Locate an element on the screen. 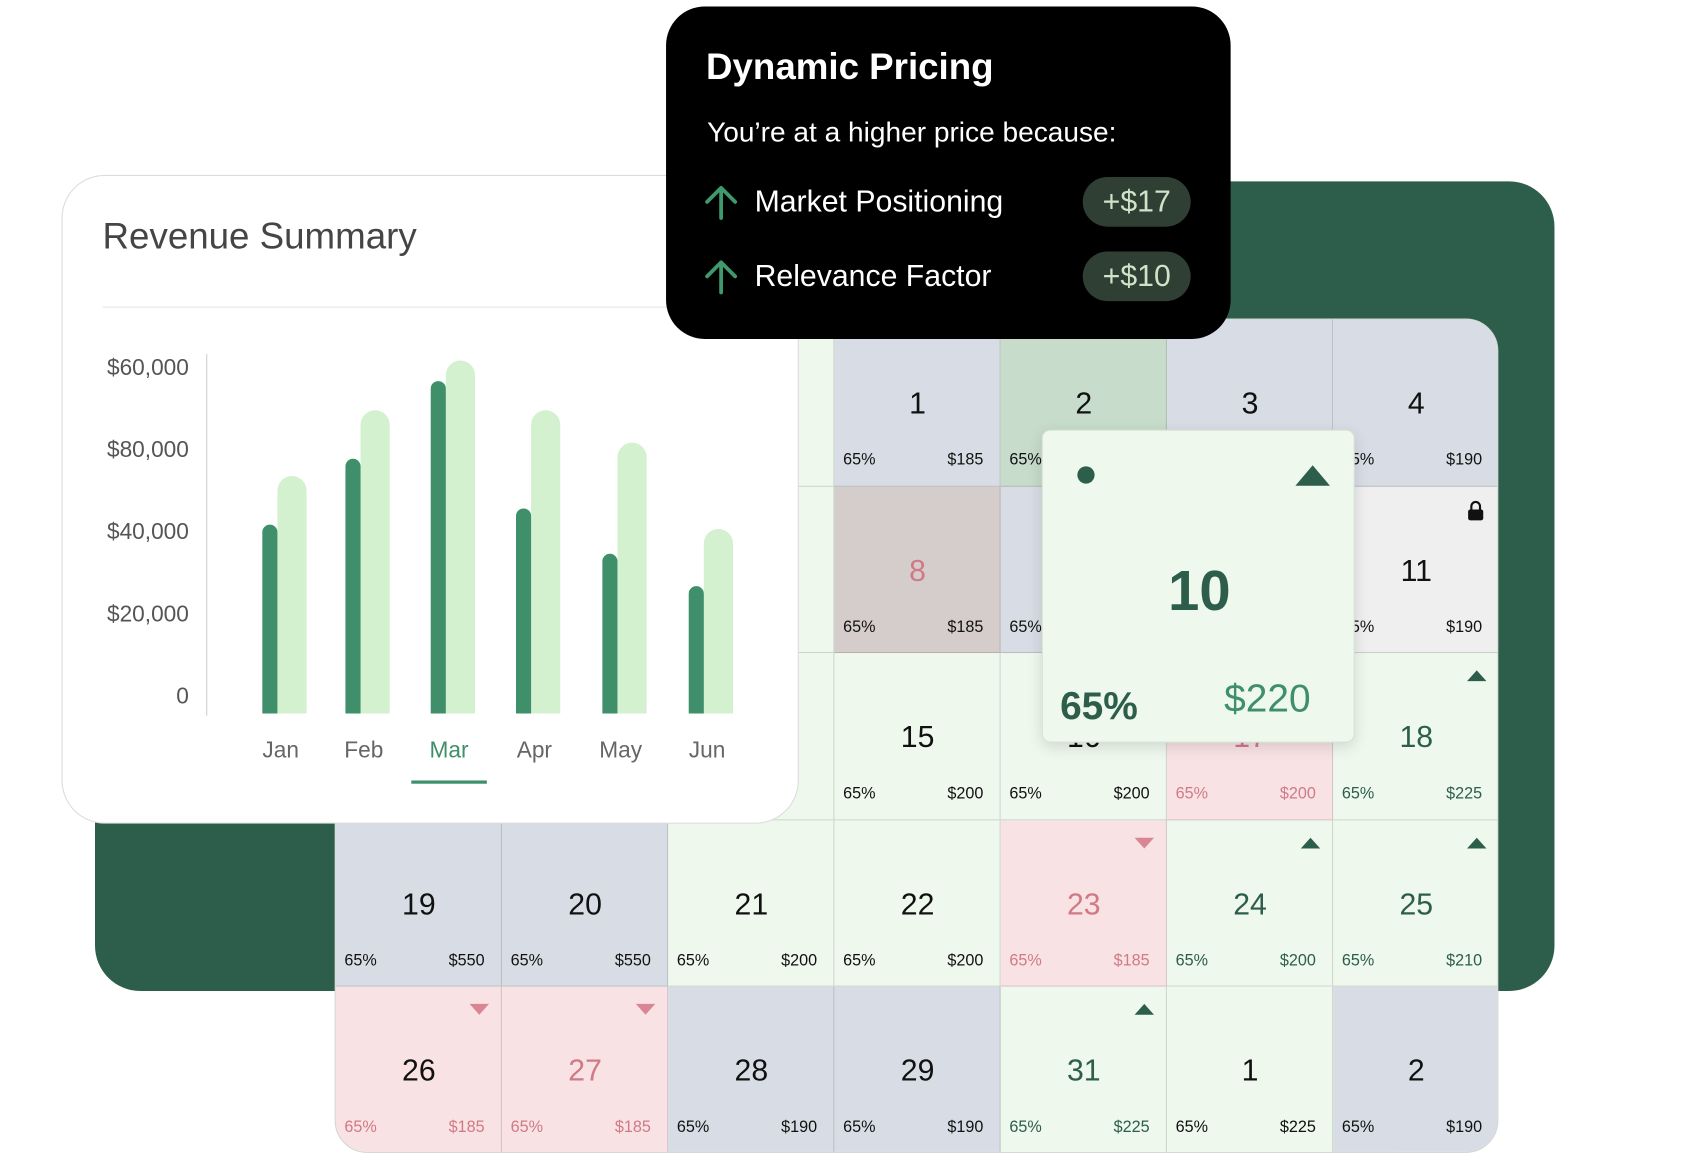 Image resolution: width=1684 pixels, height=1174 pixels. day-cell: 23 65% $185 is located at coordinates (1083, 904).